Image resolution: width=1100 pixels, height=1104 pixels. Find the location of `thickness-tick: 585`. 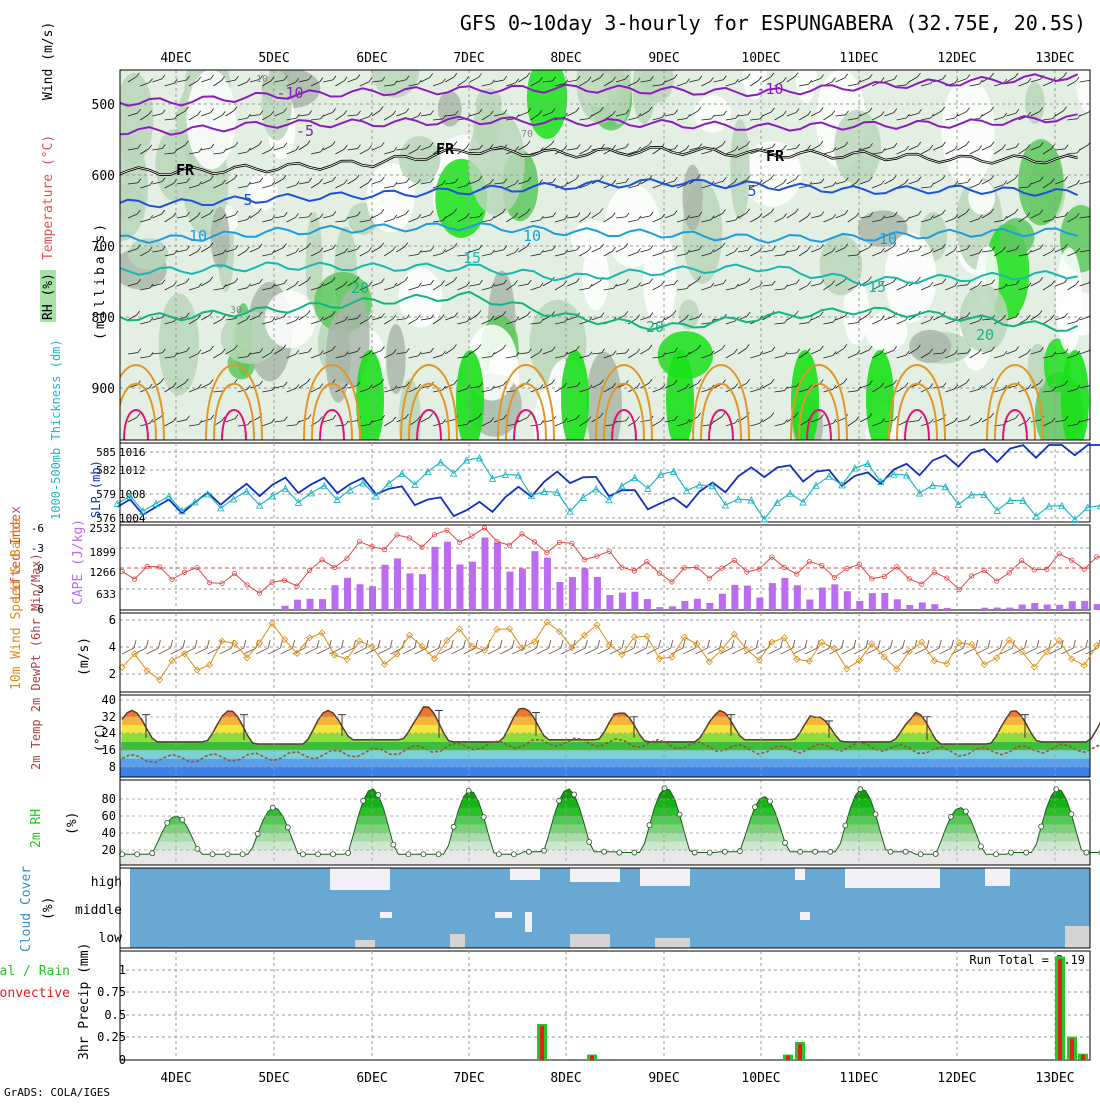

thickness-tick: 585 is located at coordinates (106, 452).